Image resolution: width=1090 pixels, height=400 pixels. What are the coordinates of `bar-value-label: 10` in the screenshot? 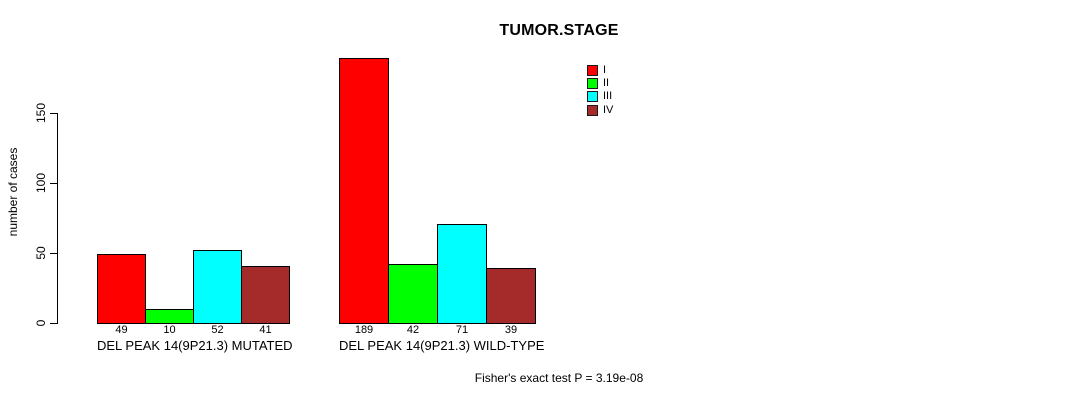 It's located at (169, 330).